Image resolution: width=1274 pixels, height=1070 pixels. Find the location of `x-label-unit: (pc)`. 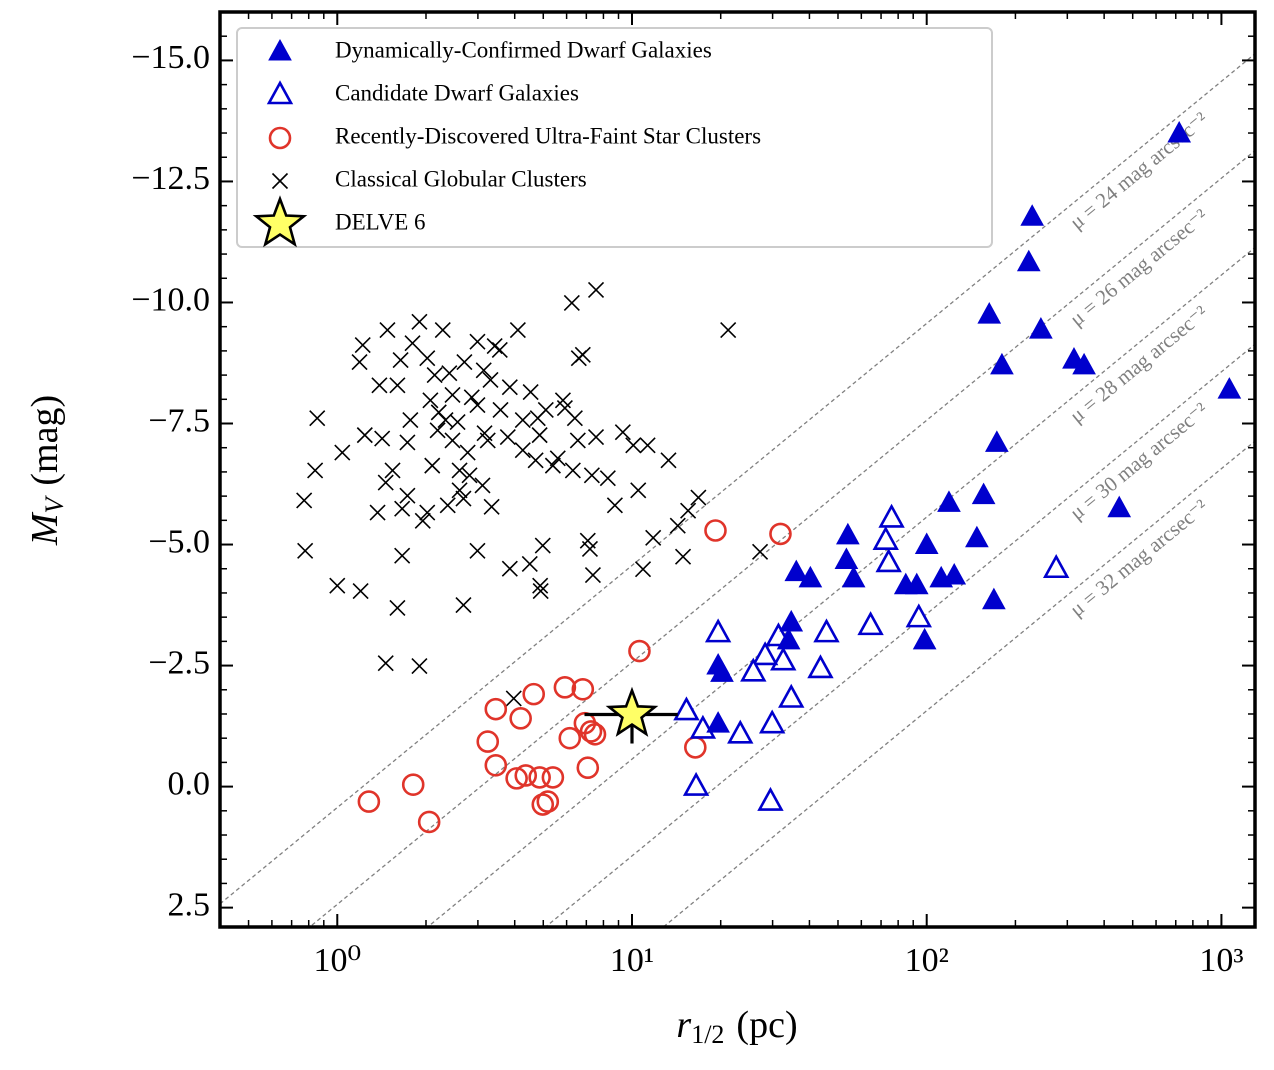

x-label-unit: (pc) is located at coordinates (766, 1025).